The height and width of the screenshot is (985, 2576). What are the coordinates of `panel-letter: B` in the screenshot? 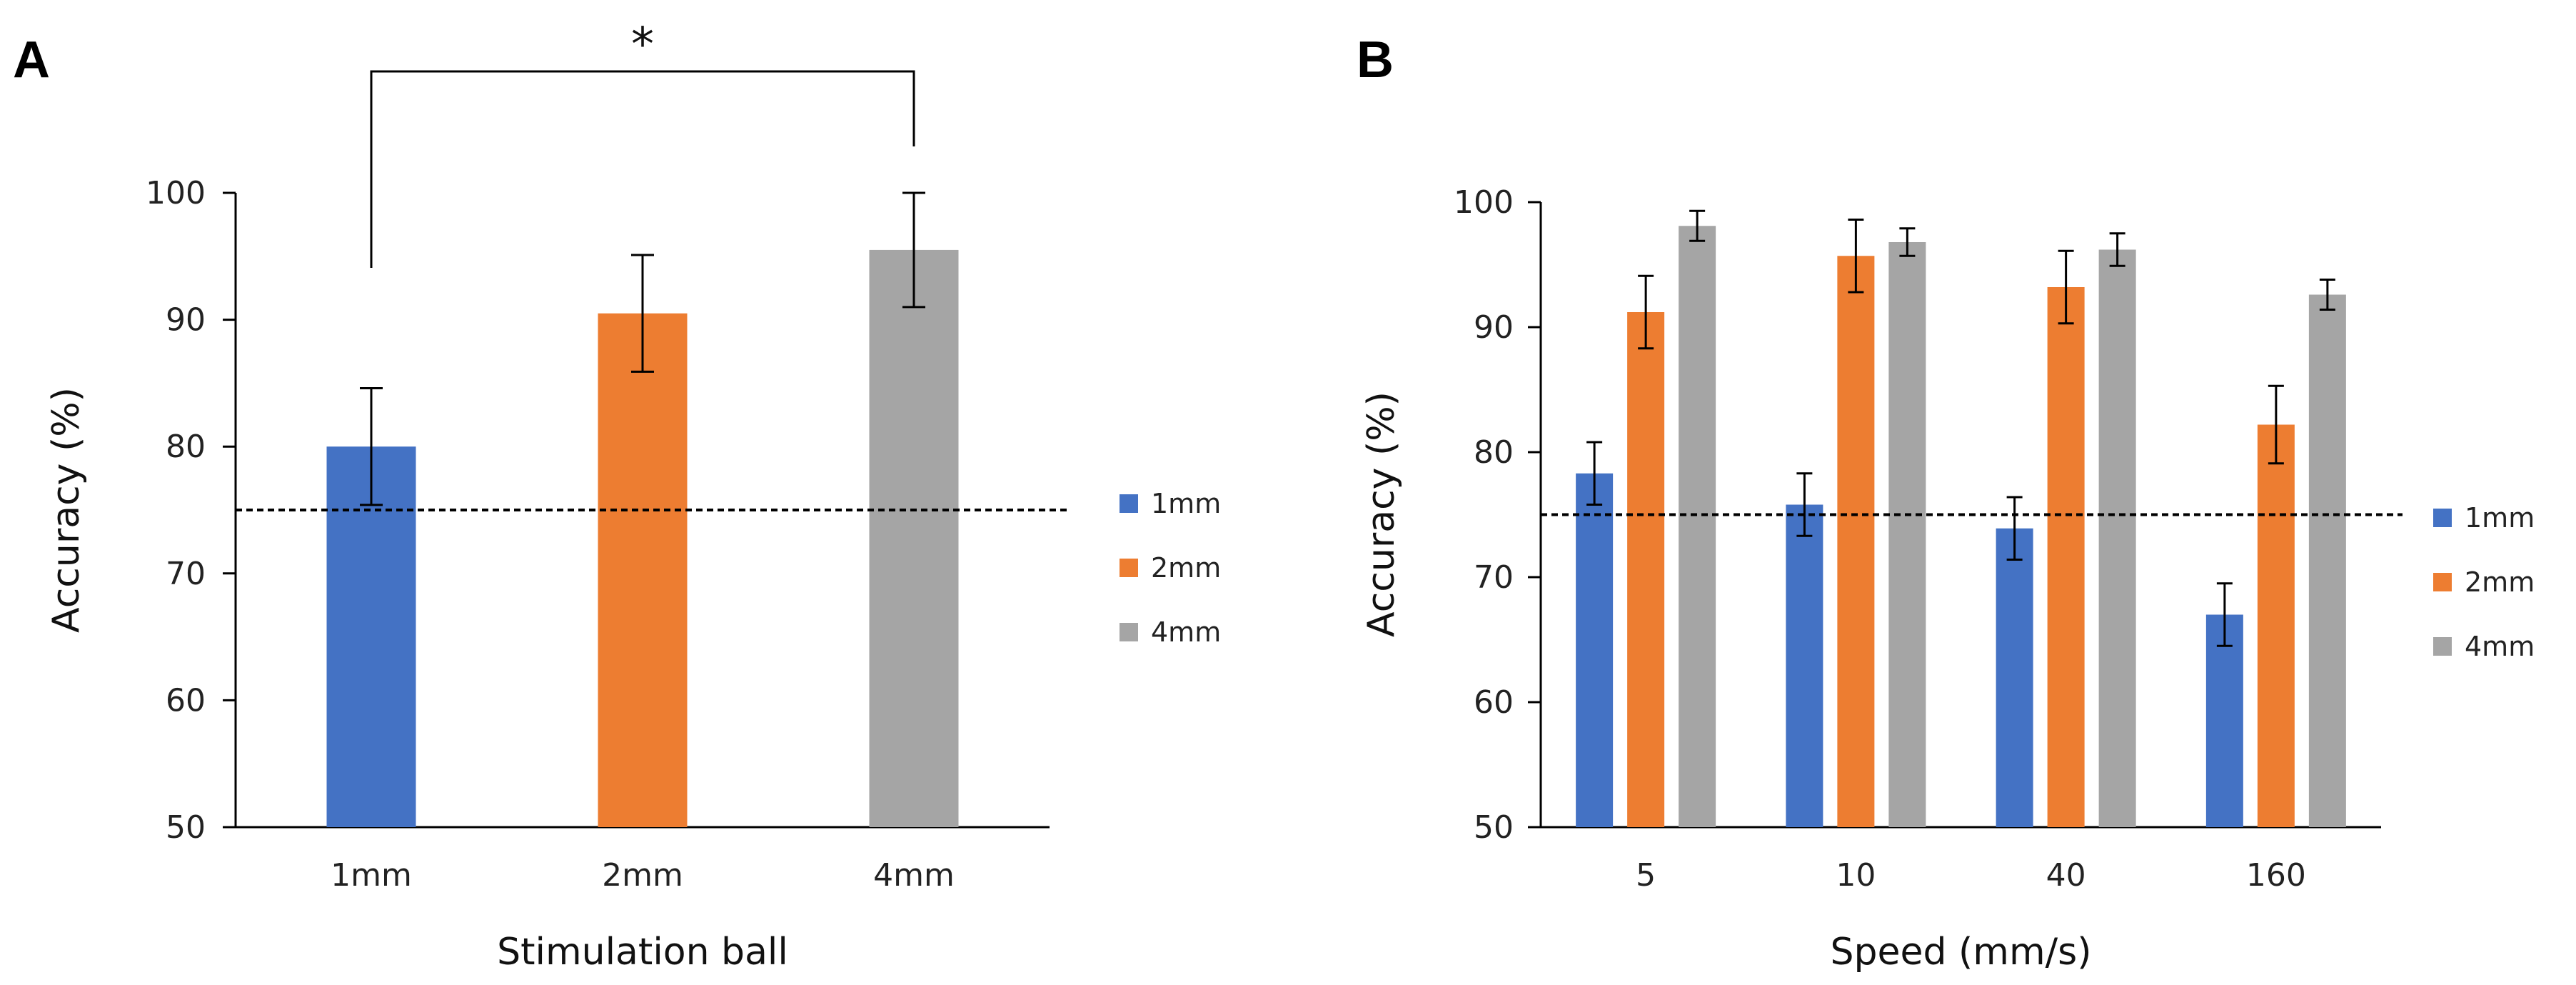 It's located at (1375, 60).